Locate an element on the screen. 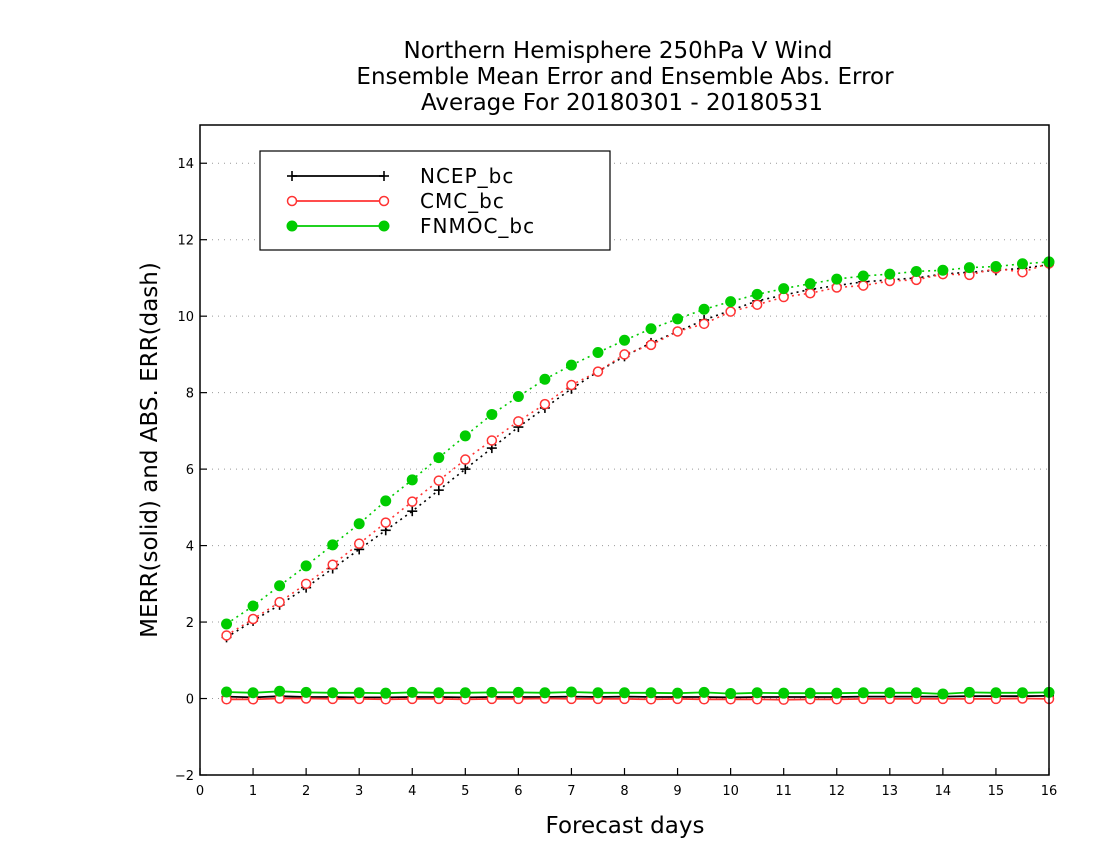 This screenshot has height=850, width=1100. chart-title-line-1: Northern Hemisphere 250hPa V Wind is located at coordinates (618, 51).